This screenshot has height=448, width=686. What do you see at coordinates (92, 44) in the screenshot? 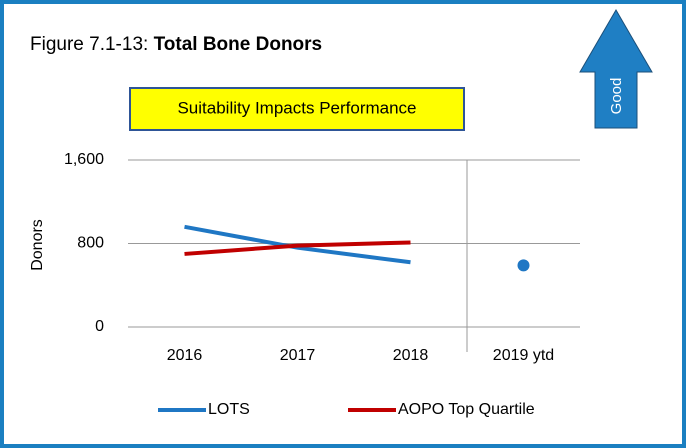
I see `title-prefix: Figure 7.1-13:` at bounding box center [92, 44].